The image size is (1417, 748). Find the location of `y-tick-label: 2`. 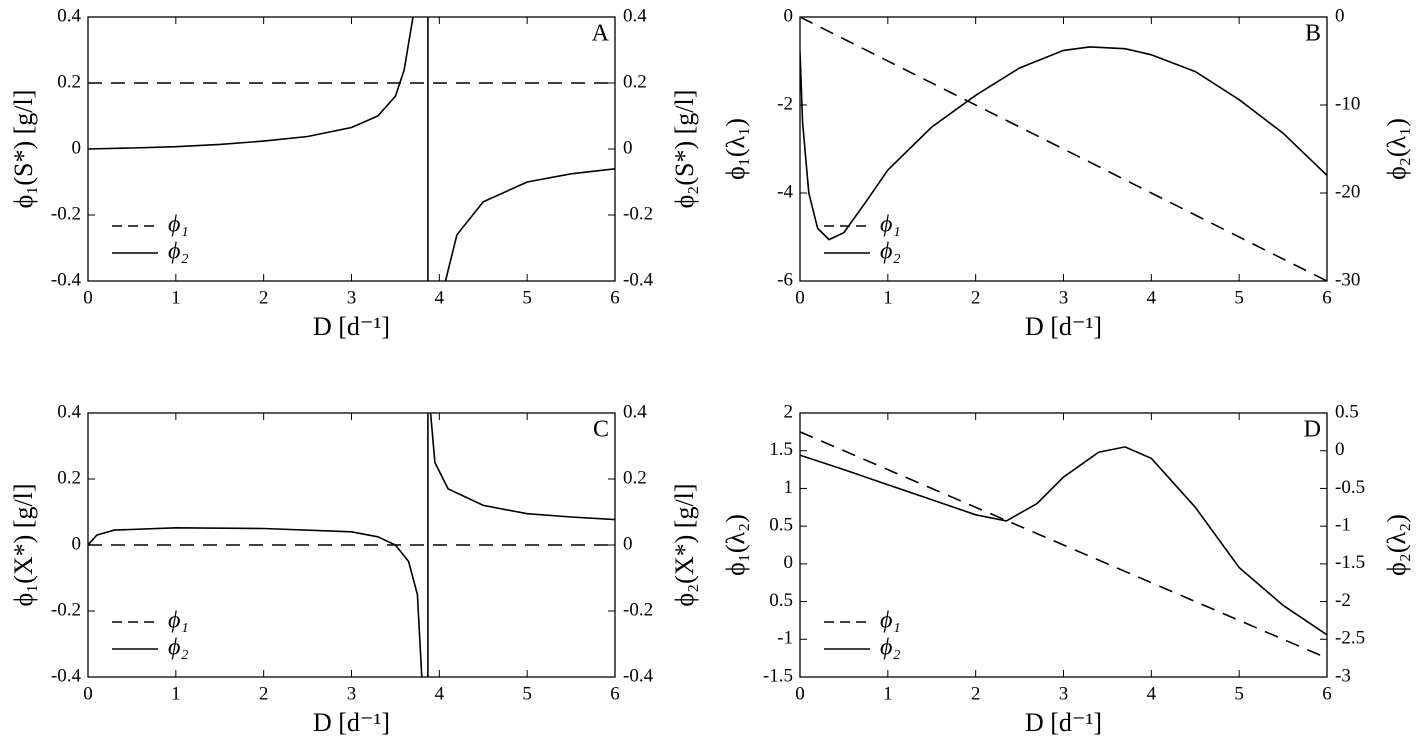

y-tick-label: 2 is located at coordinates (789, 411).